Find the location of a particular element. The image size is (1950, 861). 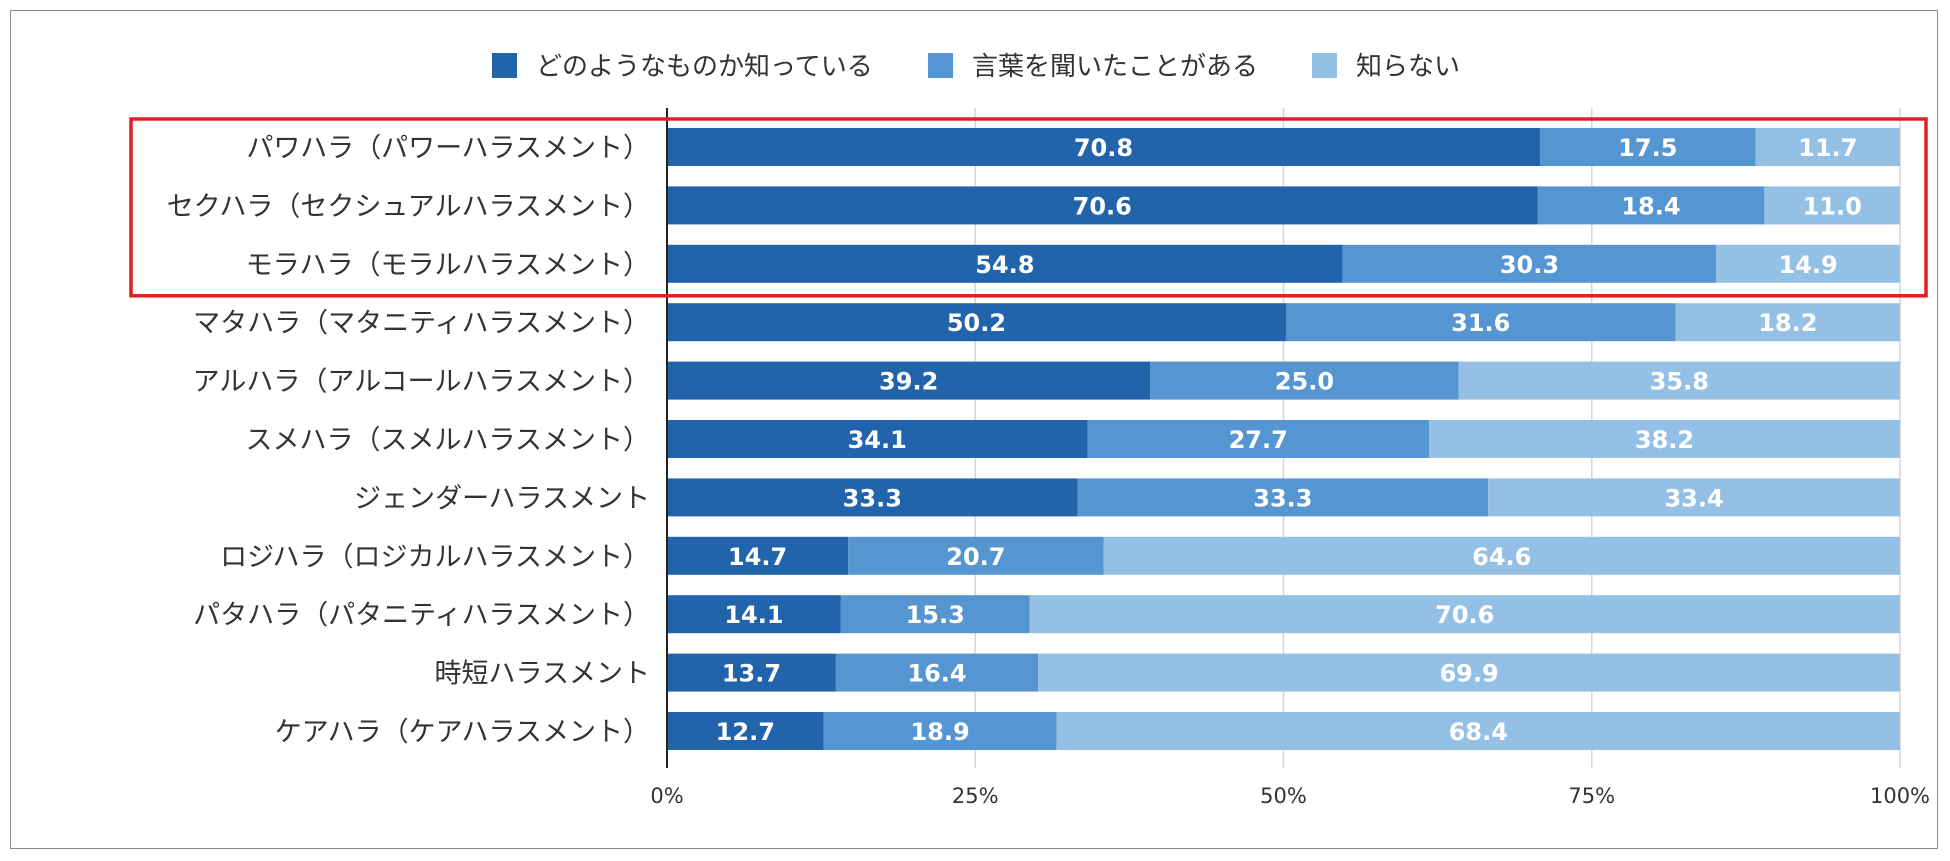

bar-value-label: 68.4 is located at coordinates (1478, 732).